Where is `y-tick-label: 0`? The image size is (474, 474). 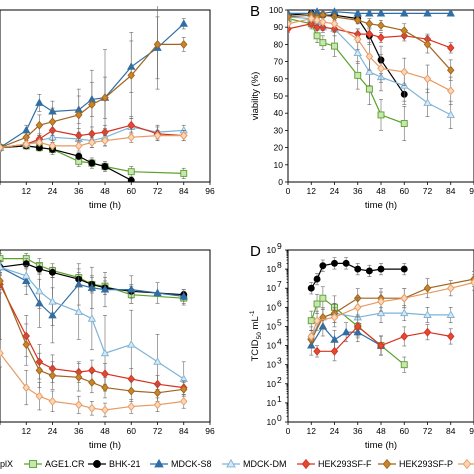 y-tick-label: 0 is located at coordinates (280, 182).